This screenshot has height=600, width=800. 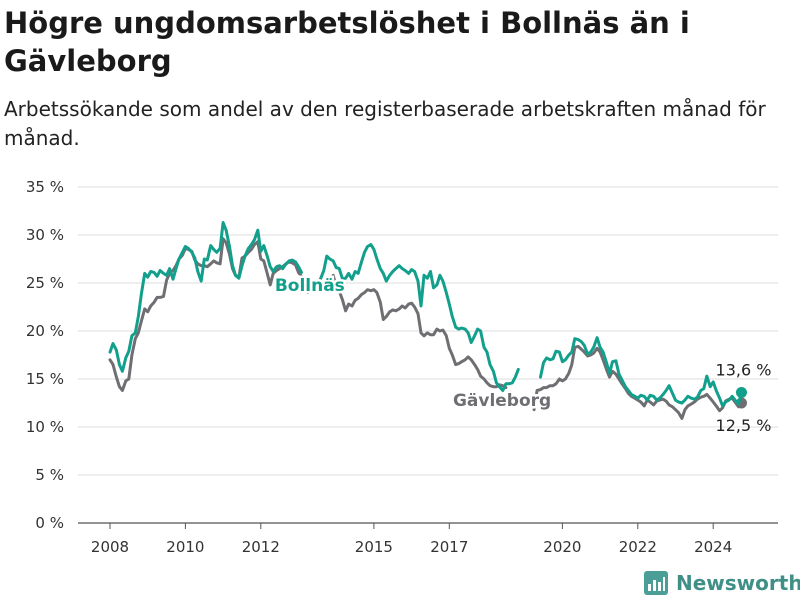 What do you see at coordinates (738, 583) in the screenshot?
I see `brand-name: Newsworthy` at bounding box center [738, 583].